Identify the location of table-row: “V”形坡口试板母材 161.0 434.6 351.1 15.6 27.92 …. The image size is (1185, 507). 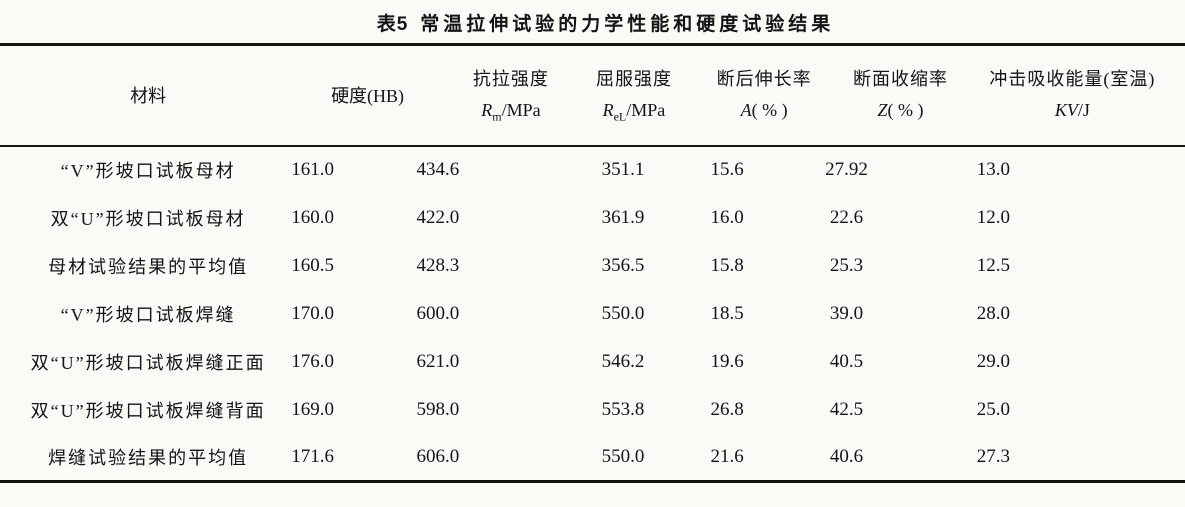
(592, 170).